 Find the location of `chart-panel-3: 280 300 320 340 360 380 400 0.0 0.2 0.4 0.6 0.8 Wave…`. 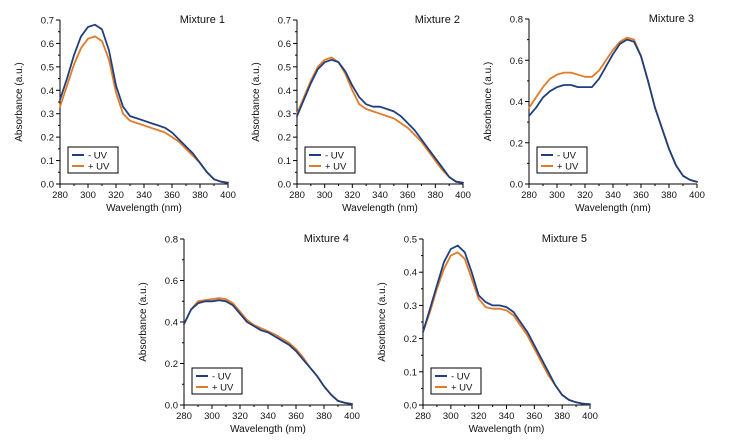

chart-panel-3: 280 300 320 340 360 380 400 0.0 0.2 0.4 0.6 0.8 Wave… is located at coordinates (594, 113).